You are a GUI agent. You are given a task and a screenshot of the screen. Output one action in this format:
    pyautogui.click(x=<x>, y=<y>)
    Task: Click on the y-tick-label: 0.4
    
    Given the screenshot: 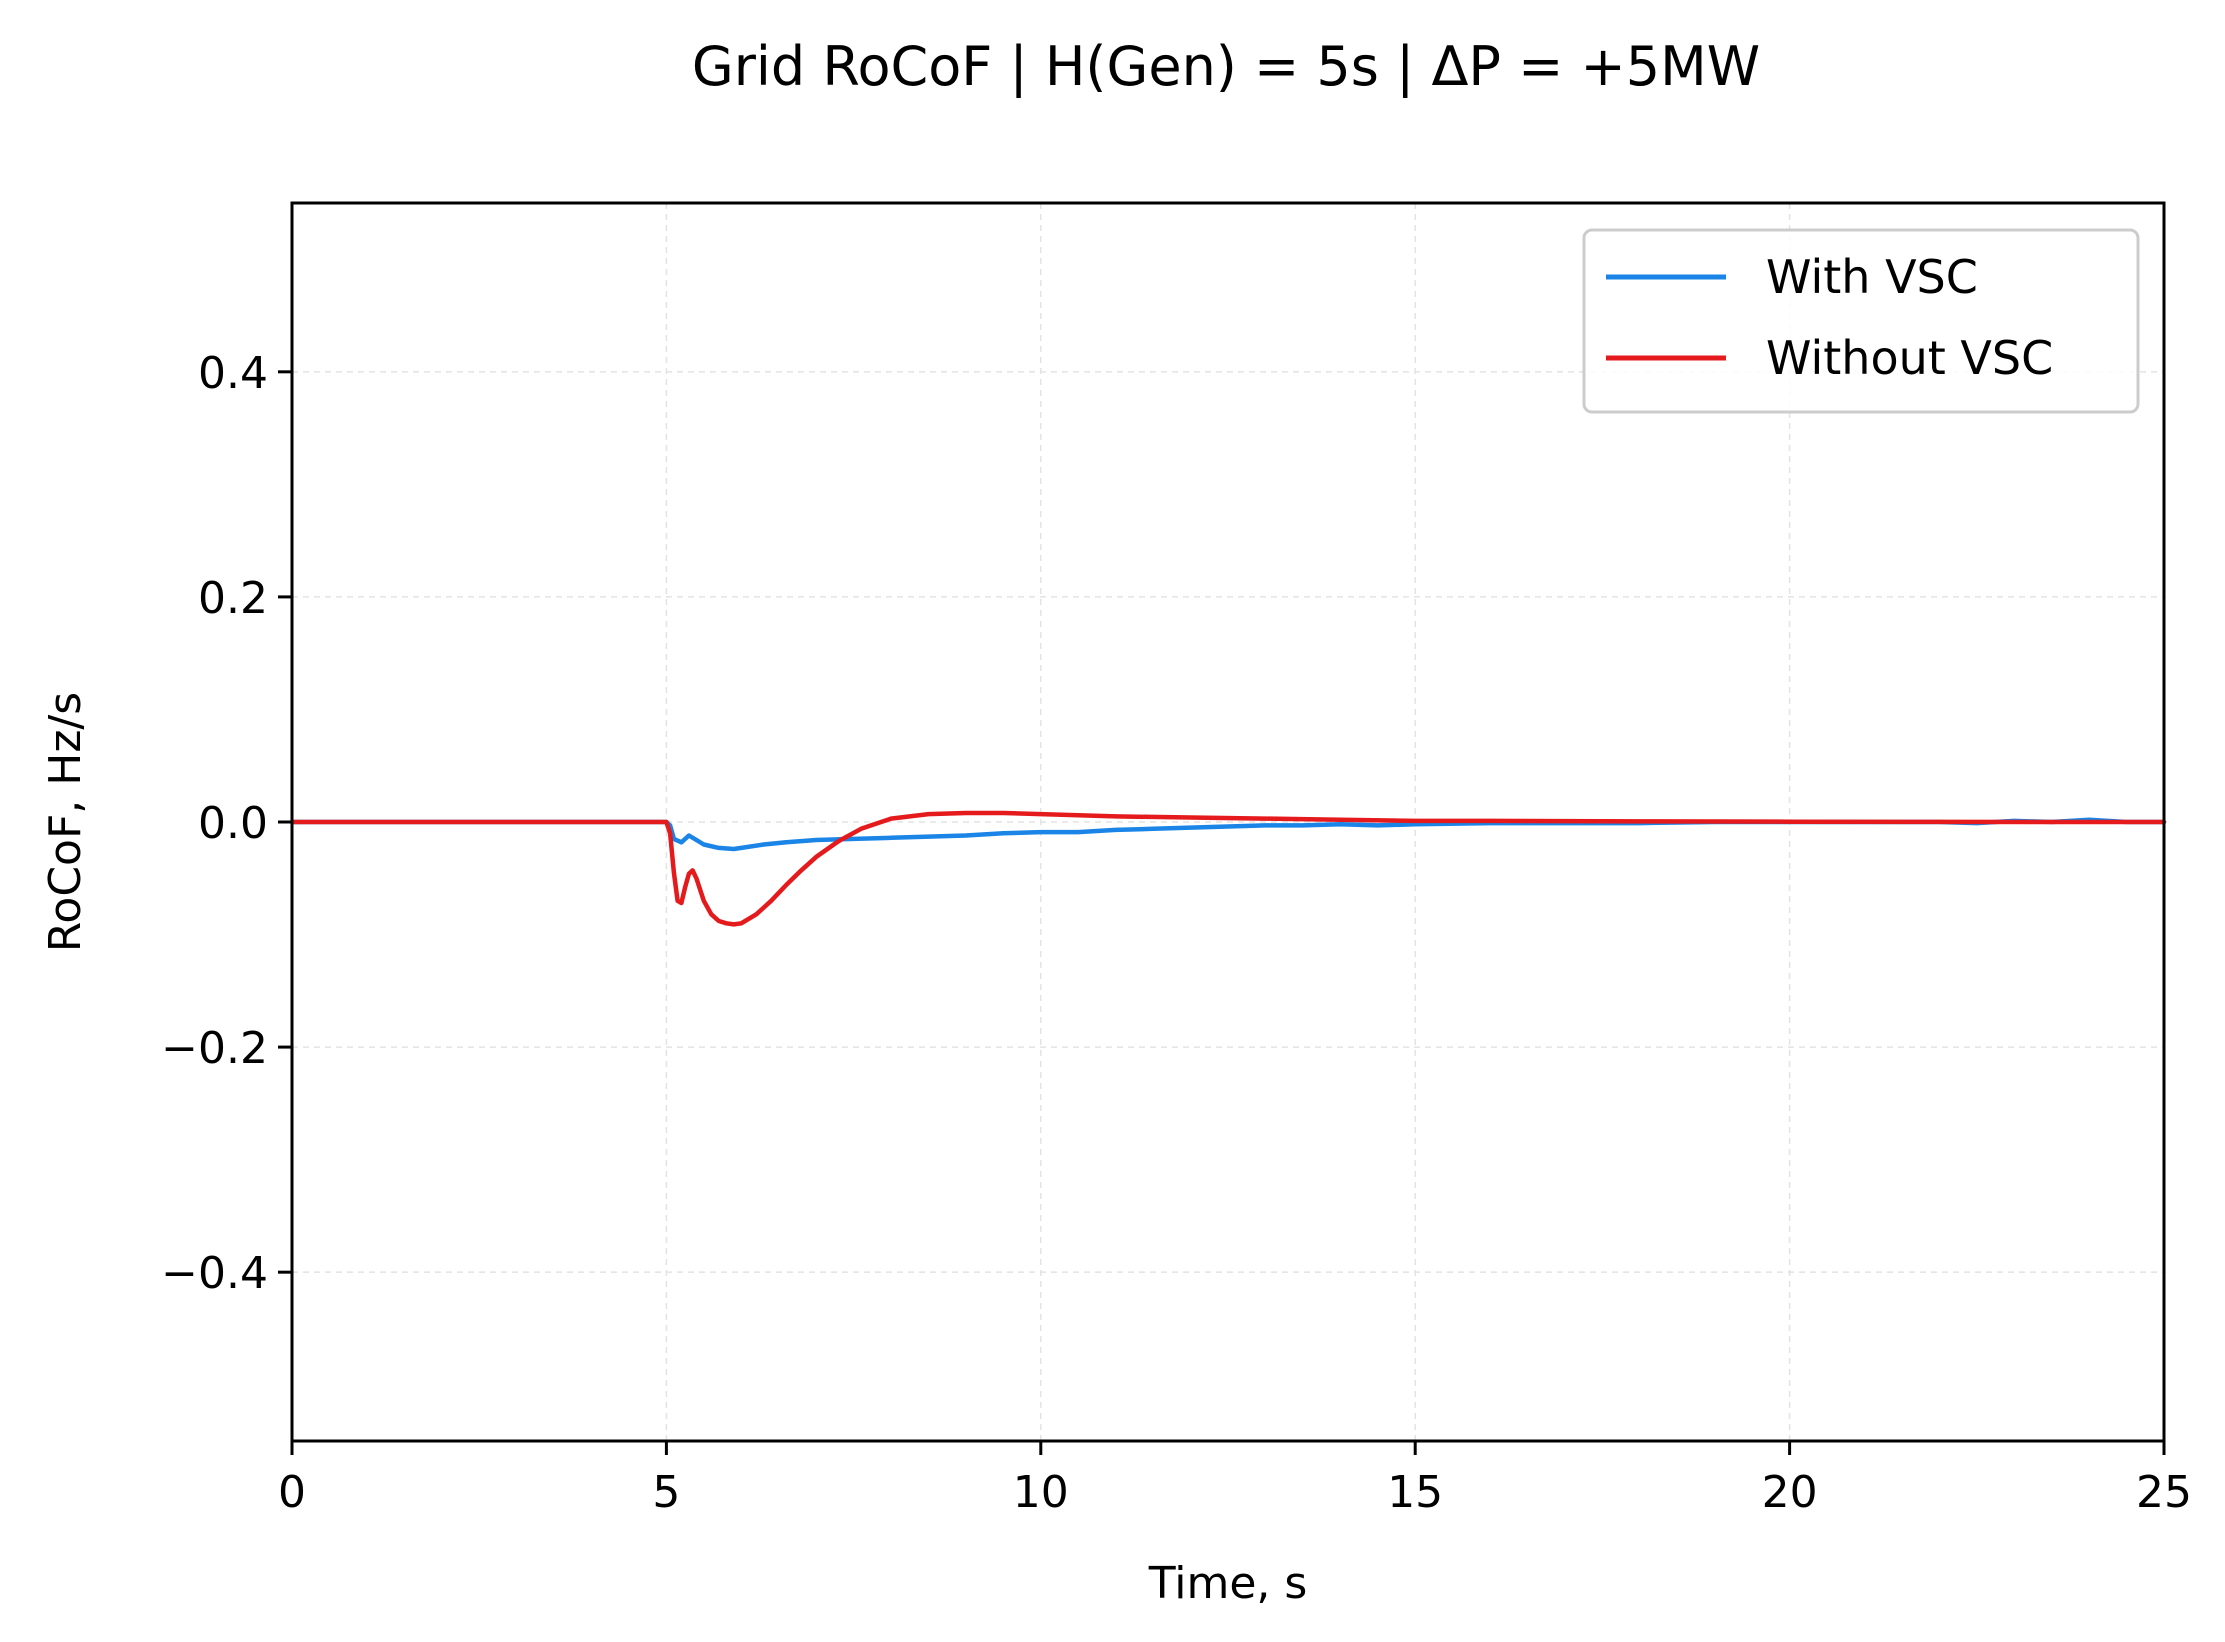 What is the action you would take?
    pyautogui.click(x=233, y=373)
    